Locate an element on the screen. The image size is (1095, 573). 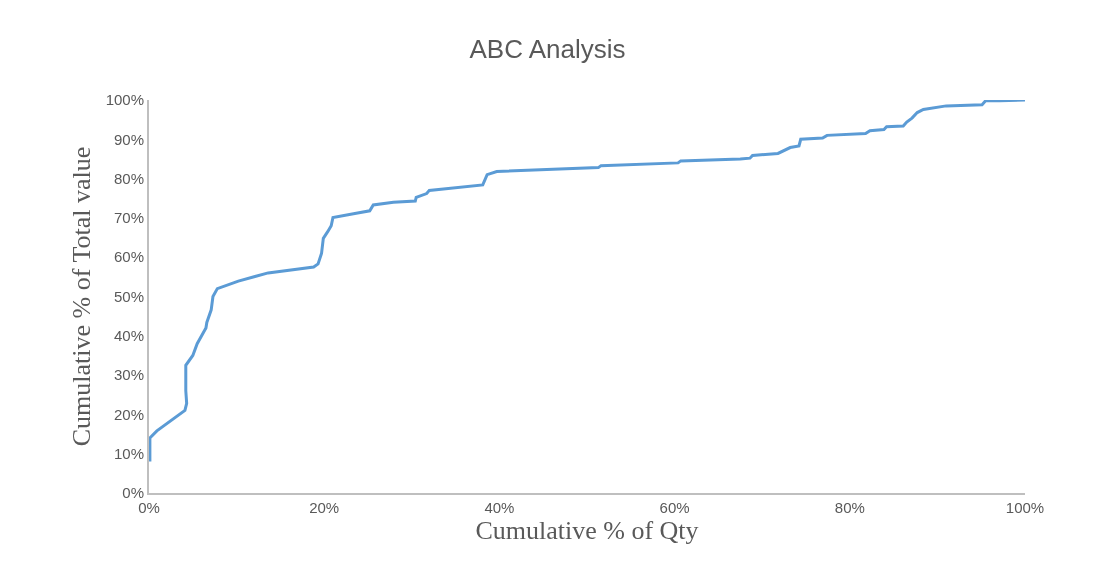
y-tick-label: 40% is located at coordinates (128, 336).